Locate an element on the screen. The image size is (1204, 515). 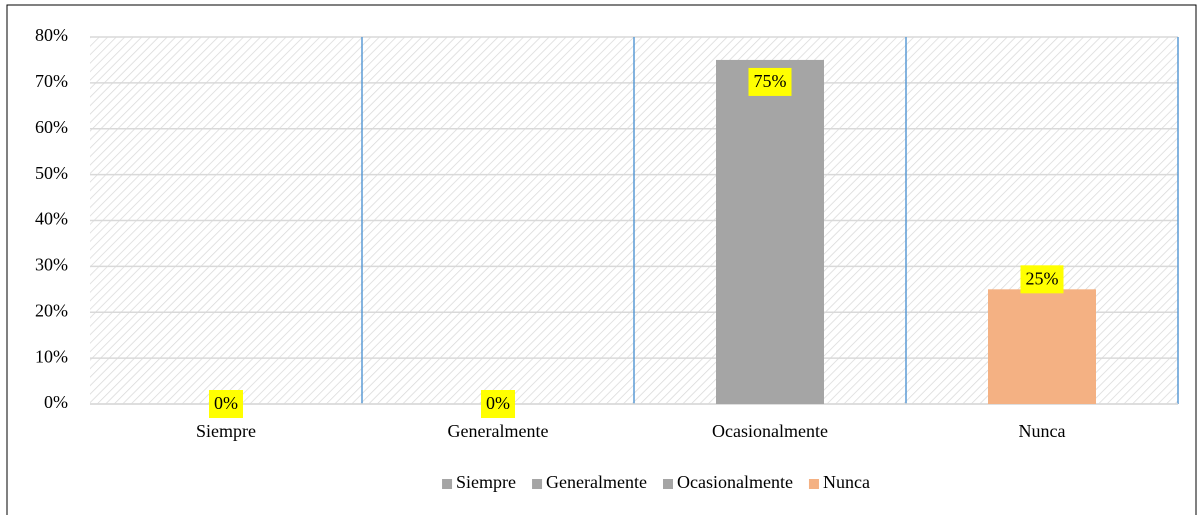
data-label: 25% is located at coordinates (1042, 278).